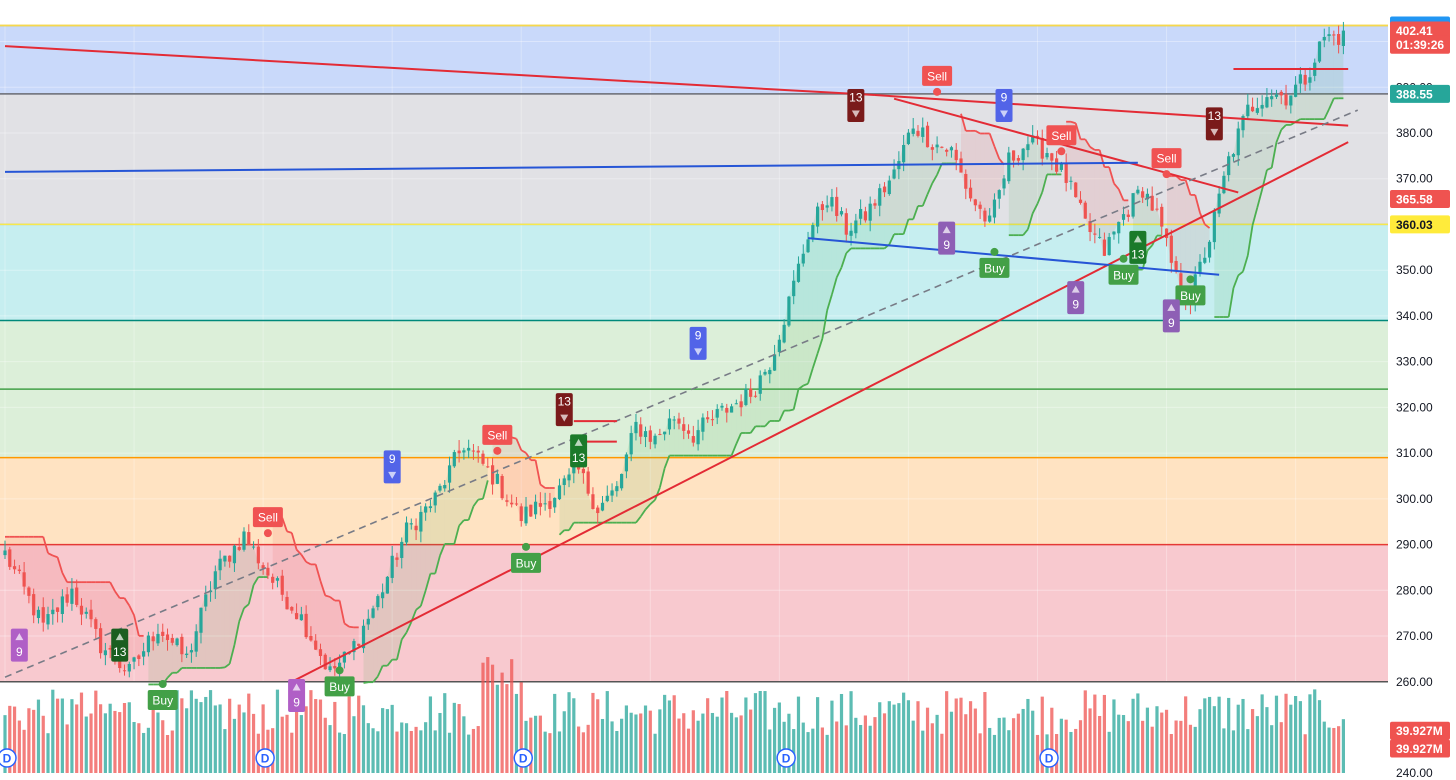  What do you see at coordinates (1420, 748) in the screenshot?
I see `badge-background` at bounding box center [1420, 748].